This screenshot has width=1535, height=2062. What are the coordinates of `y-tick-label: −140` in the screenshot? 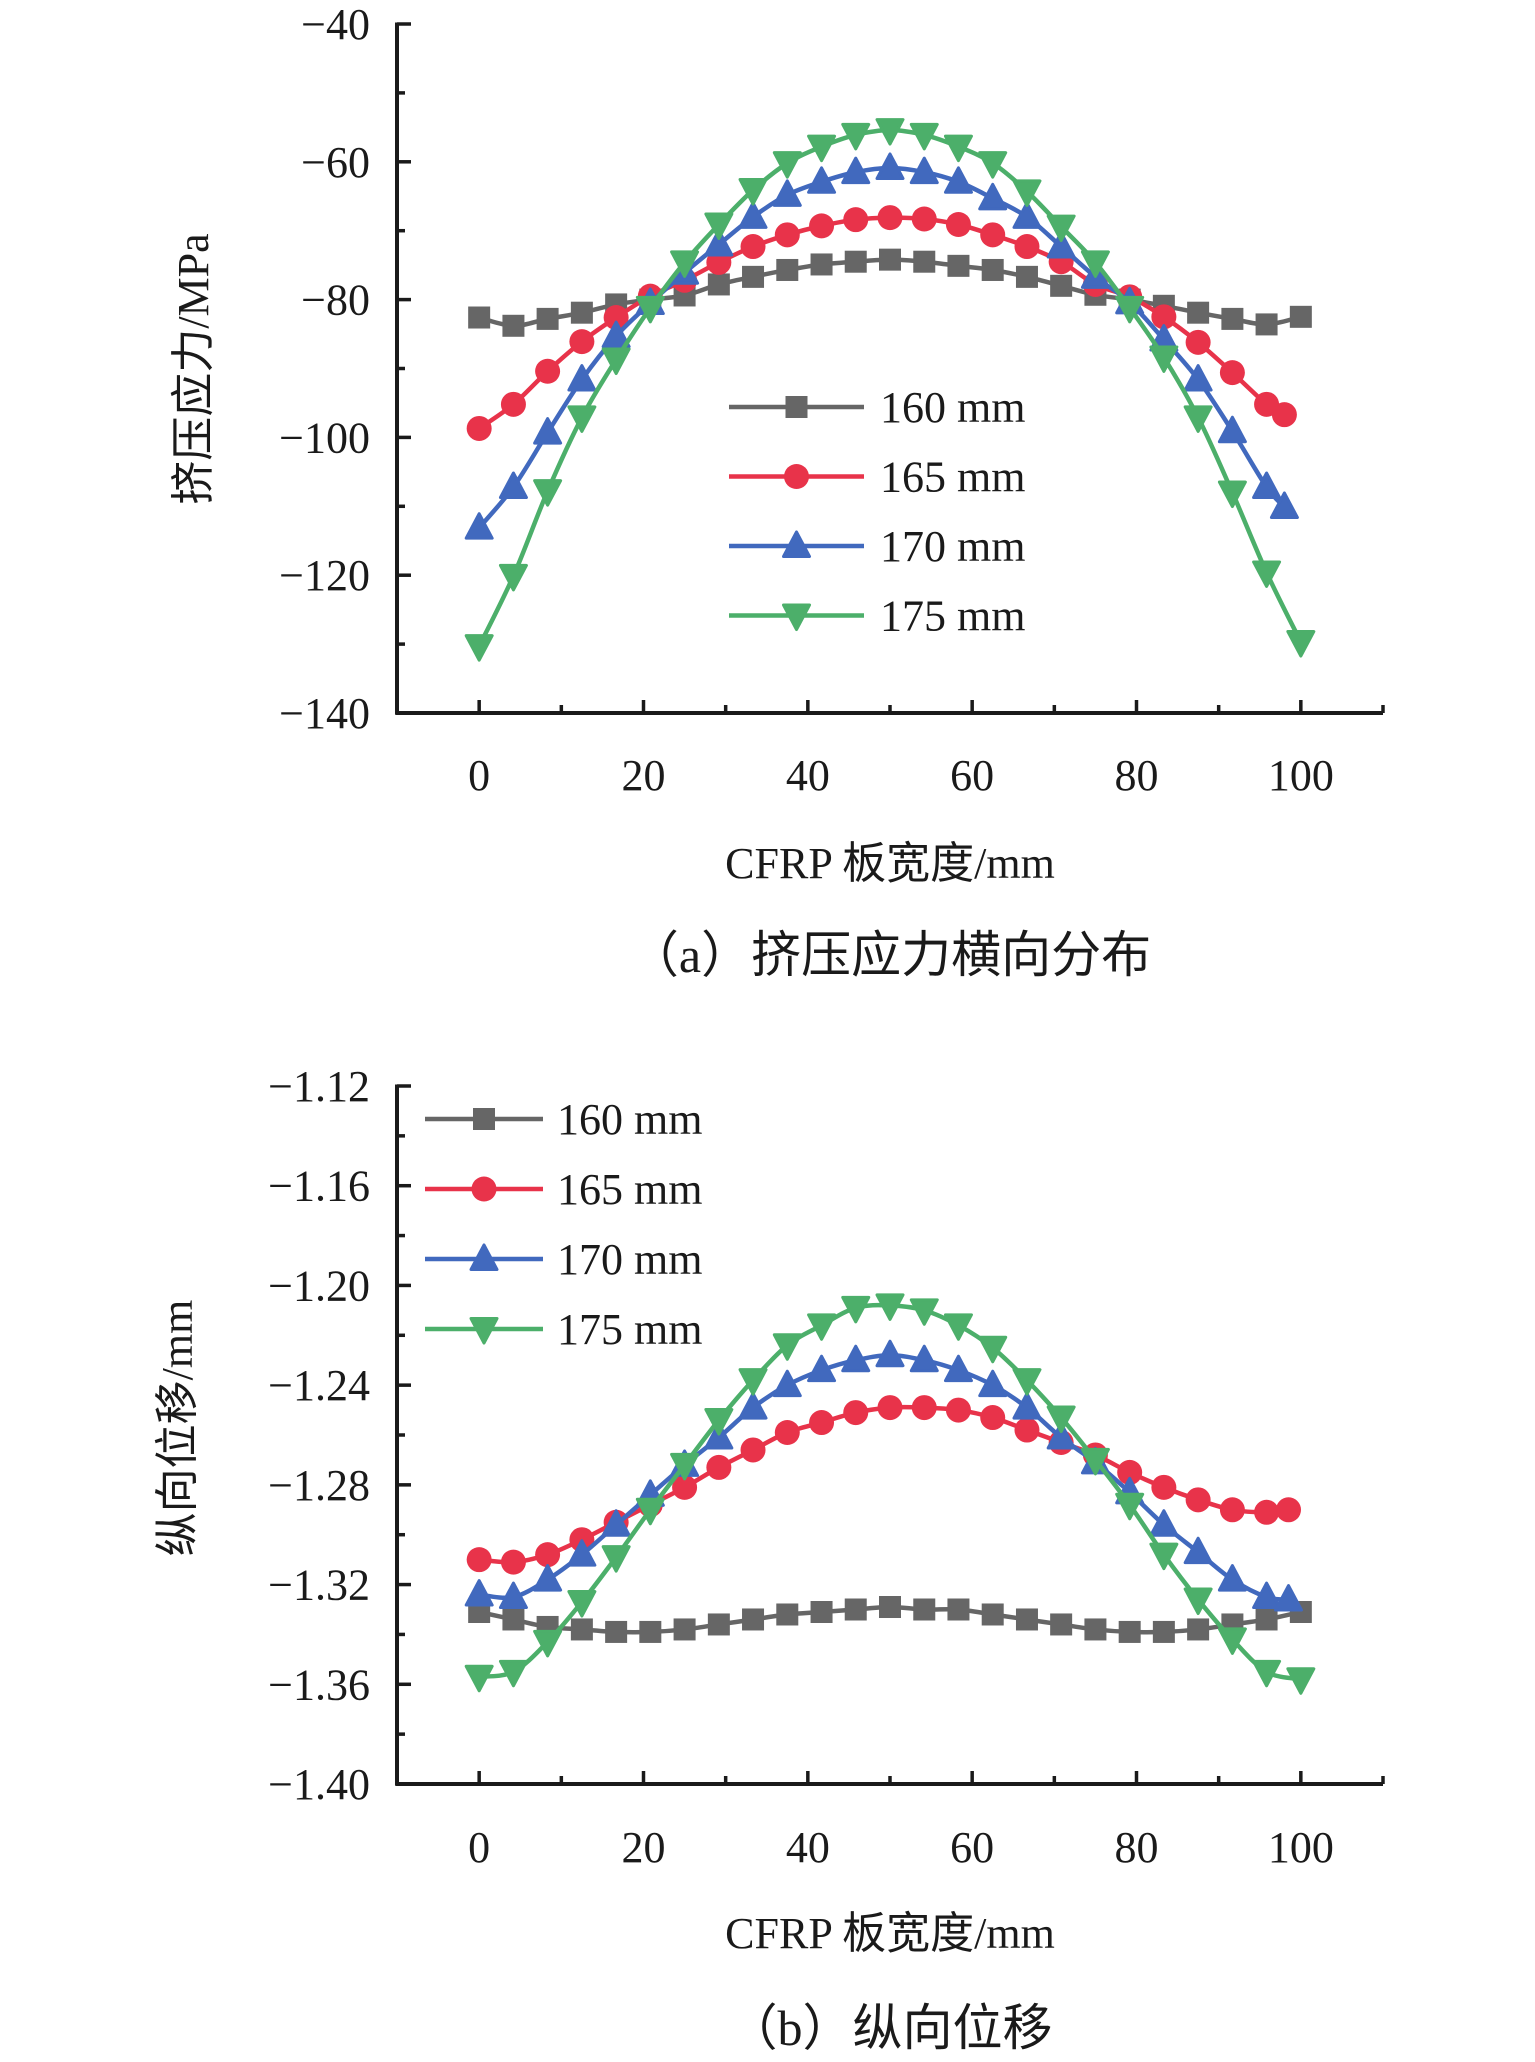 It's located at (324, 713).